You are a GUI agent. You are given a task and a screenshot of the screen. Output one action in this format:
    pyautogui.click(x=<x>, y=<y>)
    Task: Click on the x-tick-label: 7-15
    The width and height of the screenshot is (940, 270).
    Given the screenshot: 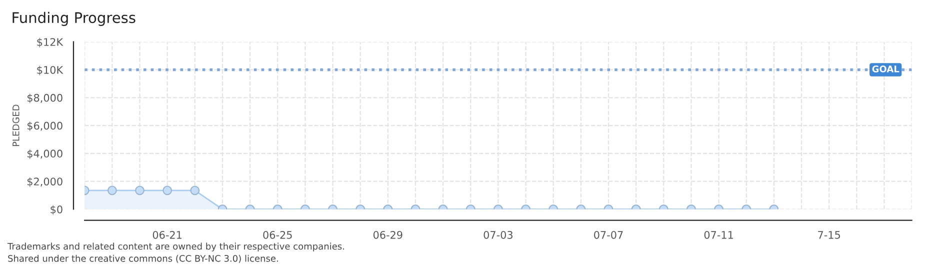 What is the action you would take?
    pyautogui.click(x=829, y=235)
    